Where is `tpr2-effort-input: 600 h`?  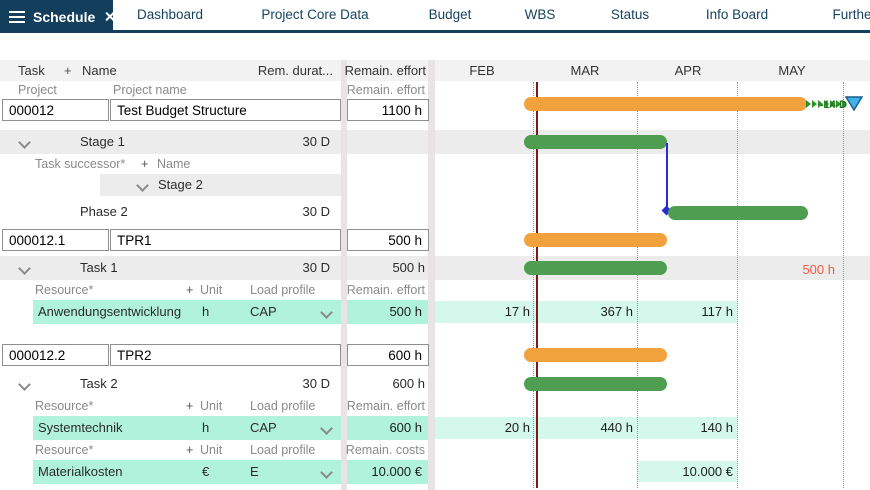 tpr2-effort-input: 600 h is located at coordinates (388, 355).